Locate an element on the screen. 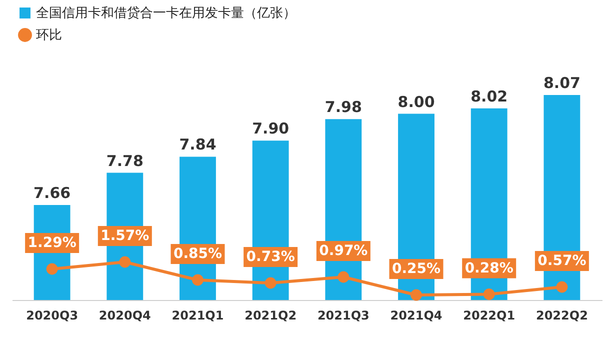 The height and width of the screenshot is (343, 614). x-tick-label: 2021Q1 is located at coordinates (198, 315).